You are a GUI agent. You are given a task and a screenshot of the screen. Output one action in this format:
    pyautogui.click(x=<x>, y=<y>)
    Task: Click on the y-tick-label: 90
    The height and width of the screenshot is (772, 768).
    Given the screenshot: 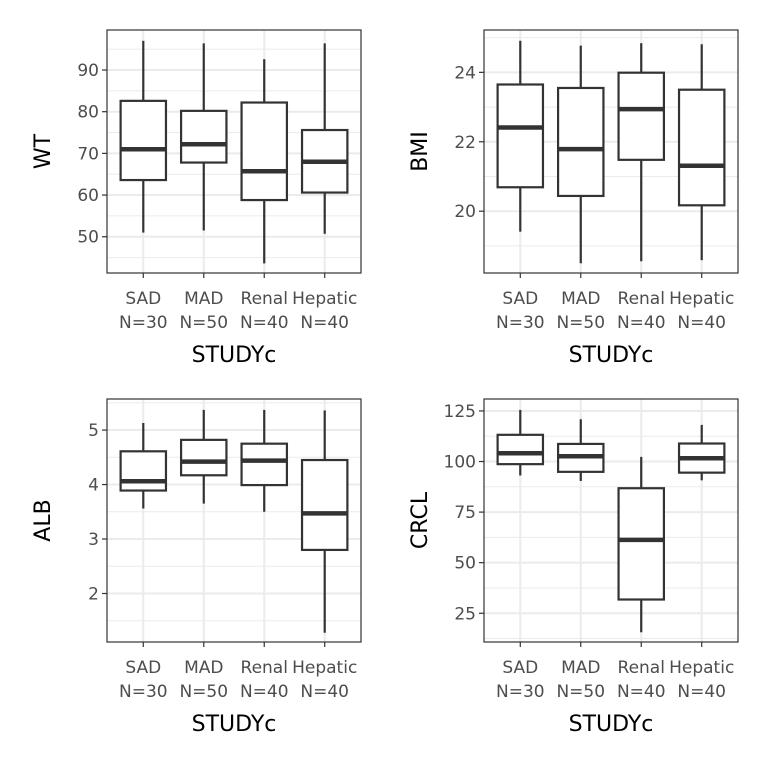 What is the action you would take?
    pyautogui.click(x=88, y=71)
    